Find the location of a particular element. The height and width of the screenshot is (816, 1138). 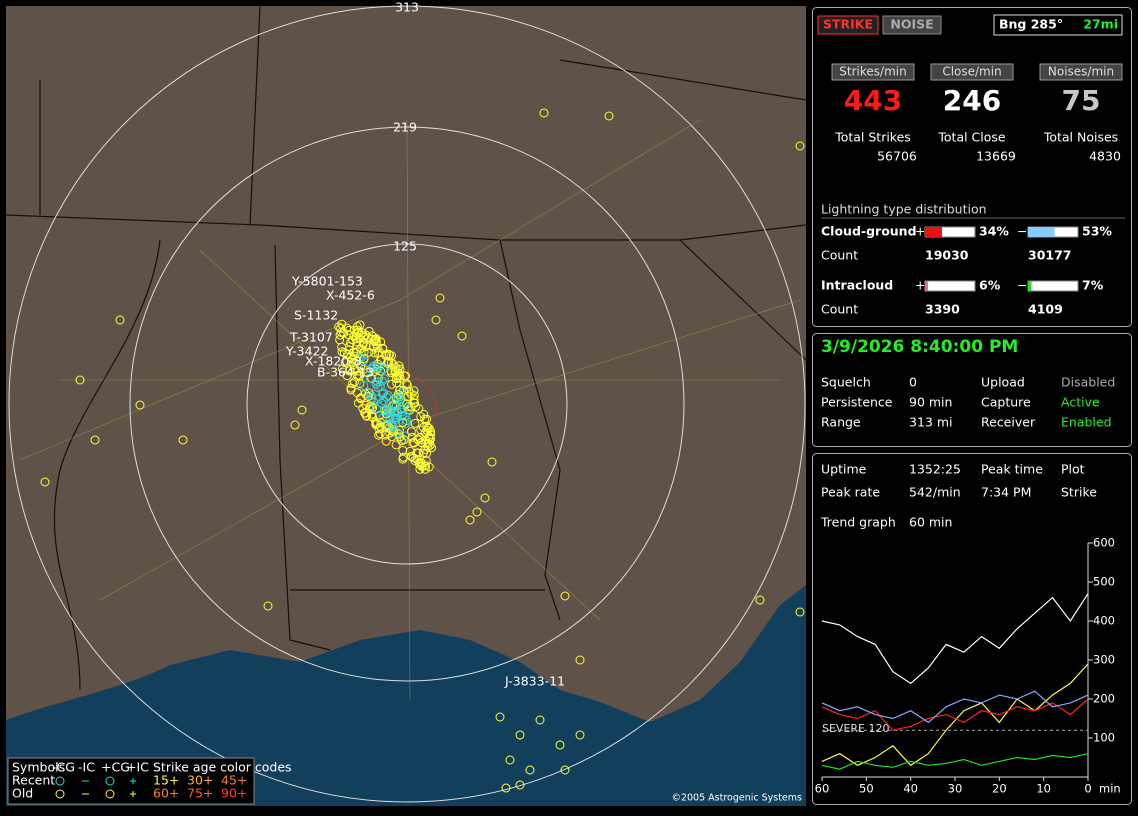

sign: − is located at coordinates (1022, 285).